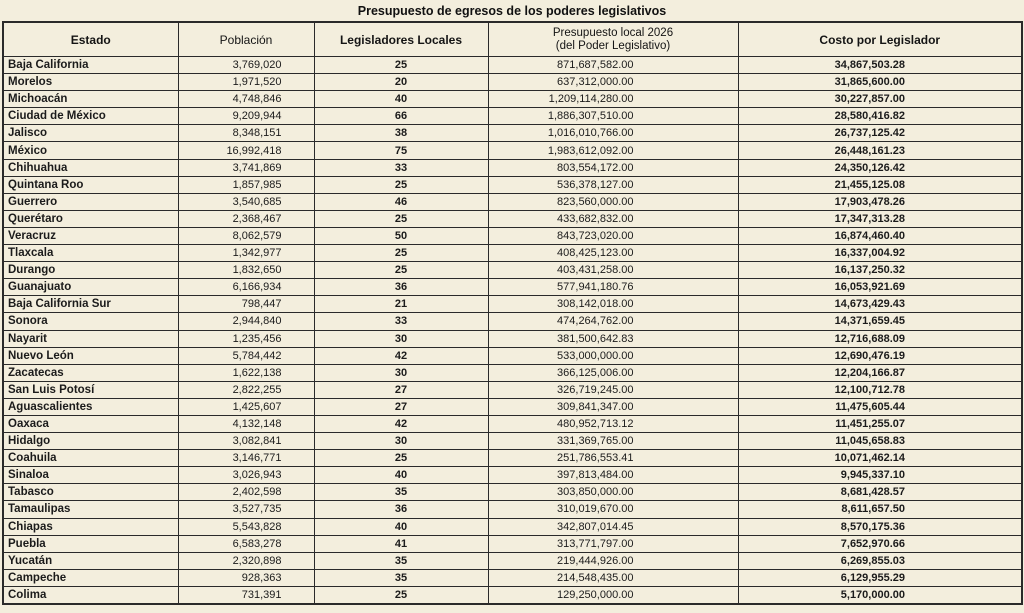 Image resolution: width=1024 pixels, height=613 pixels. Describe the element at coordinates (880, 492) in the screenshot. I see `cell-costo: 8,681,428.57` at that location.